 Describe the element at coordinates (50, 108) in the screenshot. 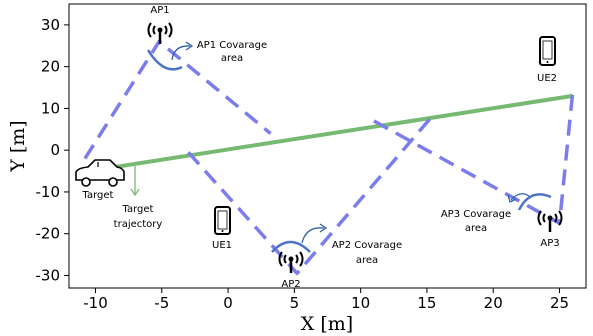

I see `y-tick-label: 10` at that location.